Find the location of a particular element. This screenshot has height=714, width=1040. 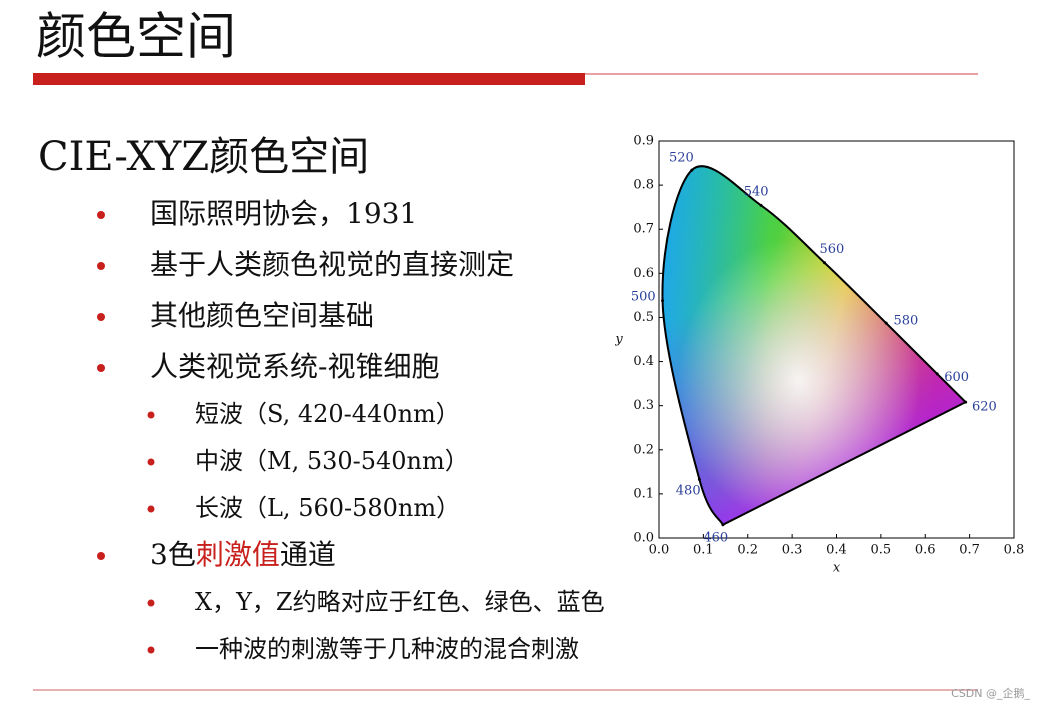

y-tick-label: 0.5 is located at coordinates (643, 317).